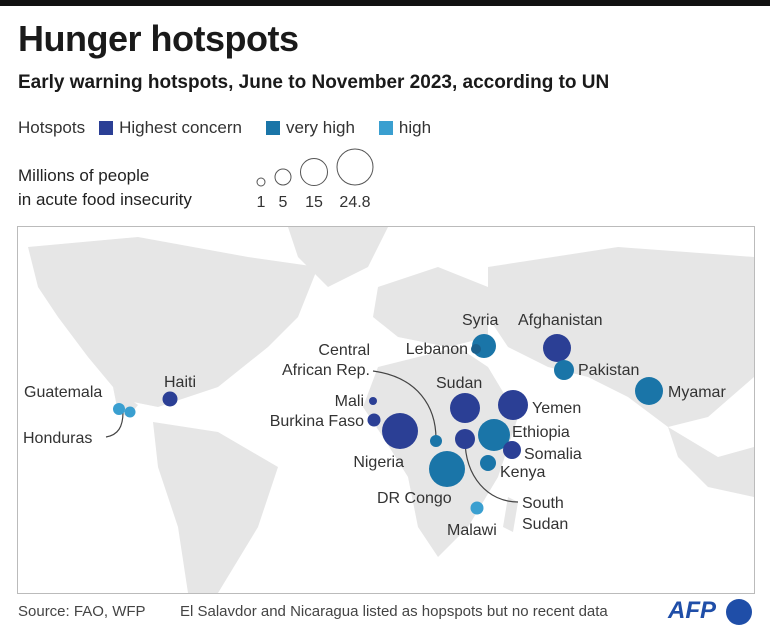 This screenshot has height=640, width=770. I want to click on bubble-nigeria, so click(400, 431).